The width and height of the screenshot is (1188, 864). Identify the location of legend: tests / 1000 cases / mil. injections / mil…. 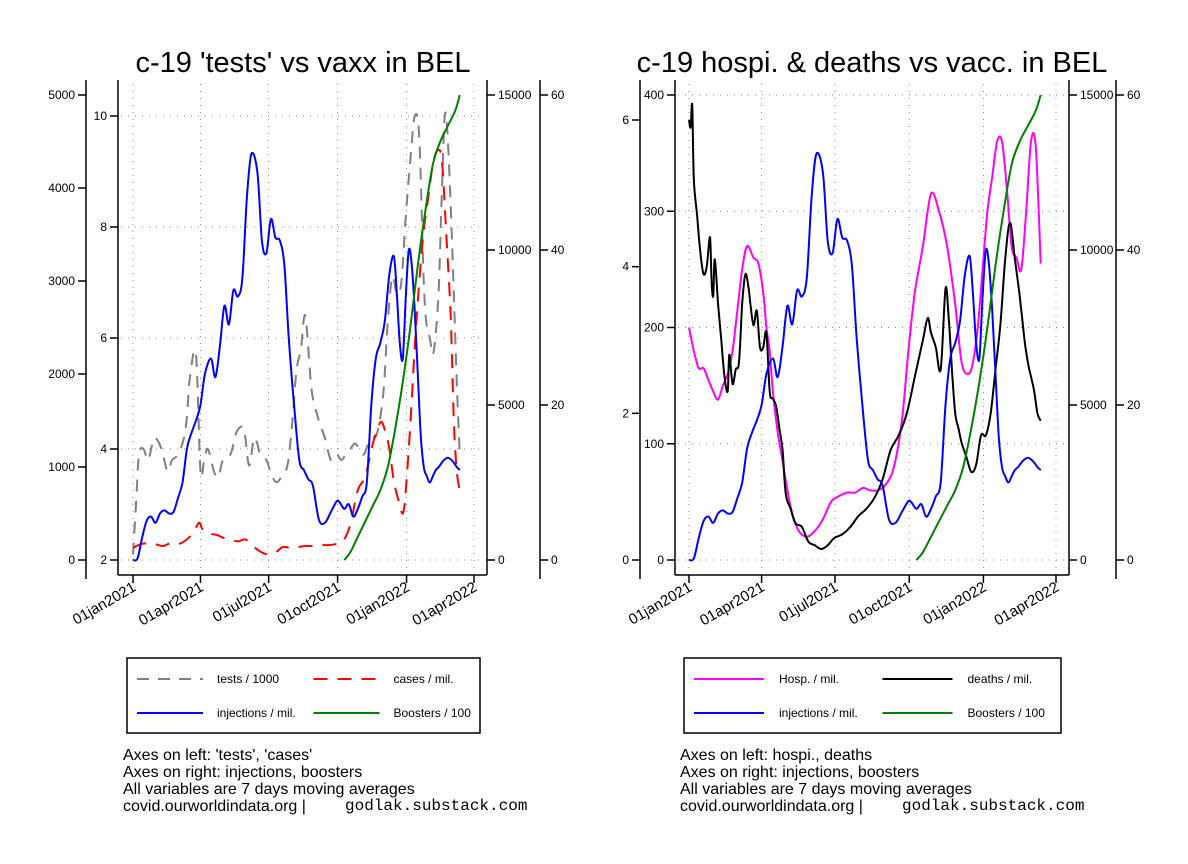
(303, 695).